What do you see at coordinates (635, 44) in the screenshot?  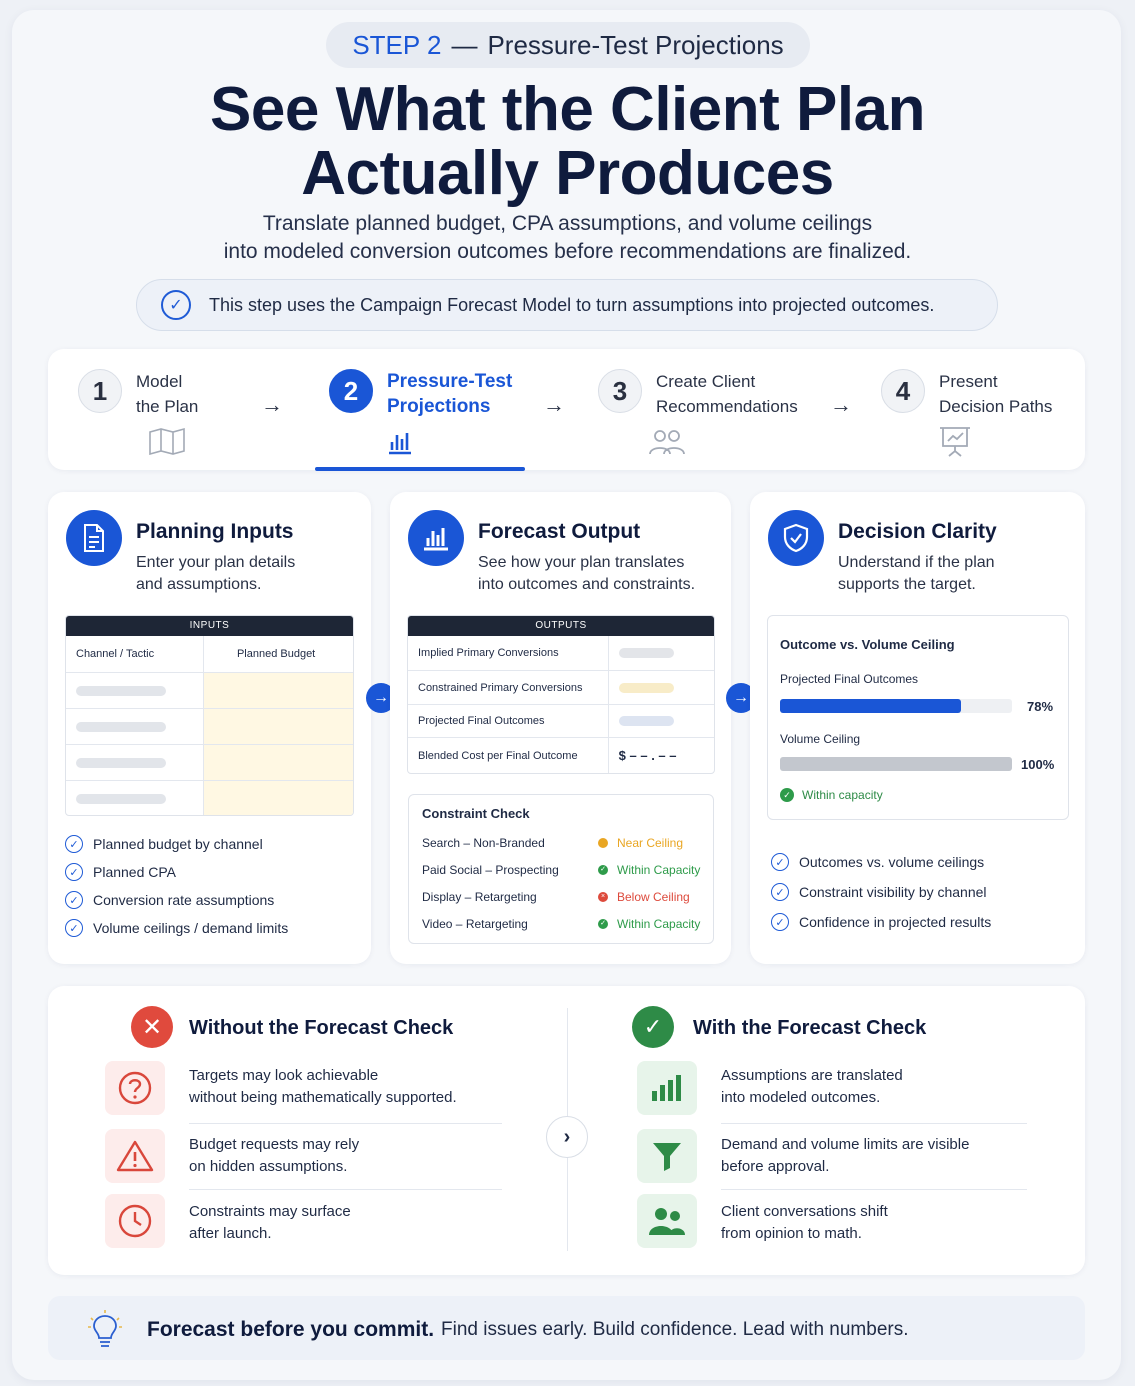 I see `step-title: Pressure-Test Projections` at bounding box center [635, 44].